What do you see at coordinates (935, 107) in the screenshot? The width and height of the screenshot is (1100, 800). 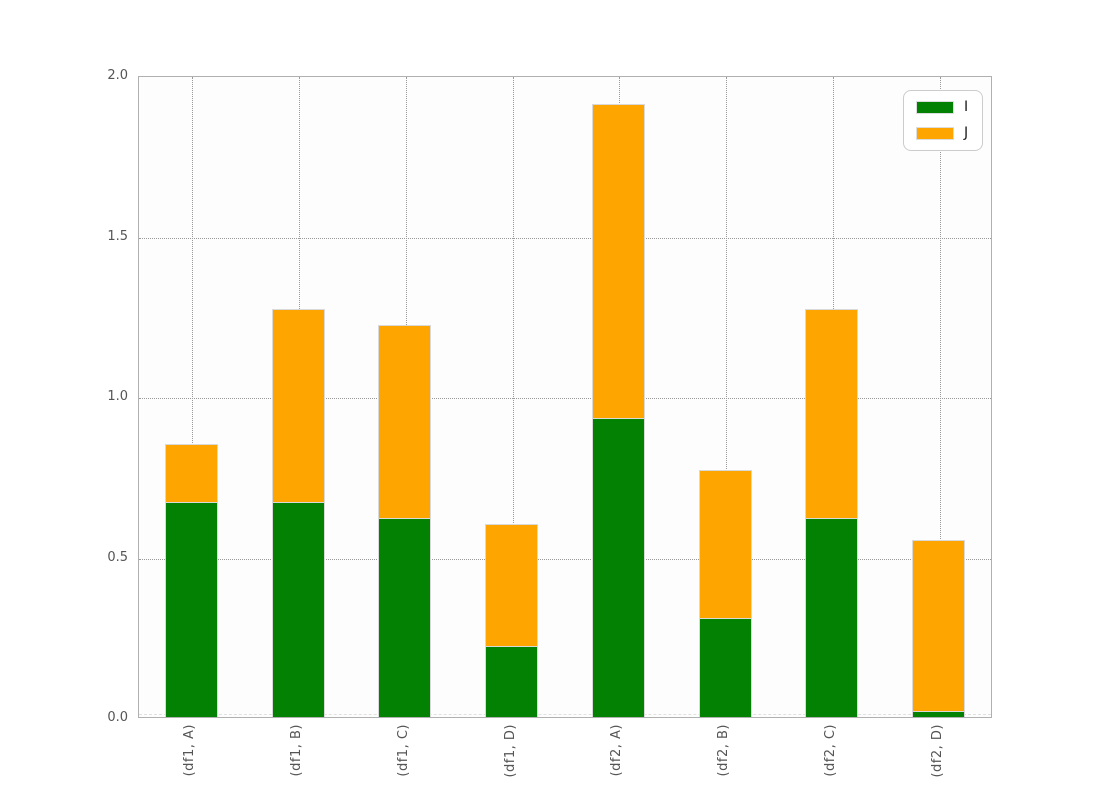 I see `legend-swatch-I` at bounding box center [935, 107].